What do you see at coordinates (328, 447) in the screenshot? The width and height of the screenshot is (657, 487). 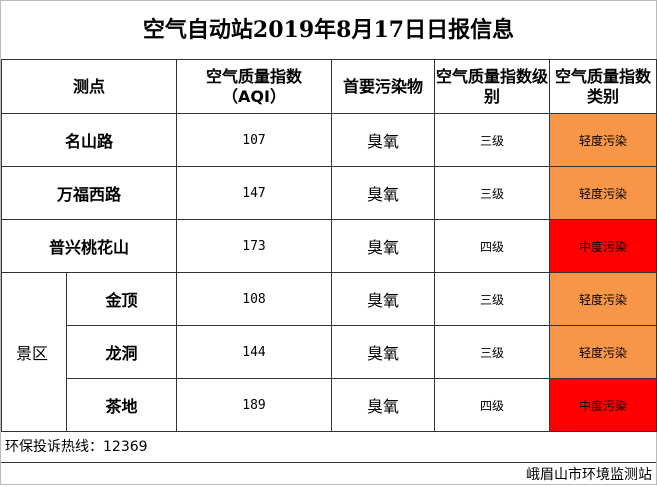 I see `hotline: 环保投诉热线：12369` at bounding box center [328, 447].